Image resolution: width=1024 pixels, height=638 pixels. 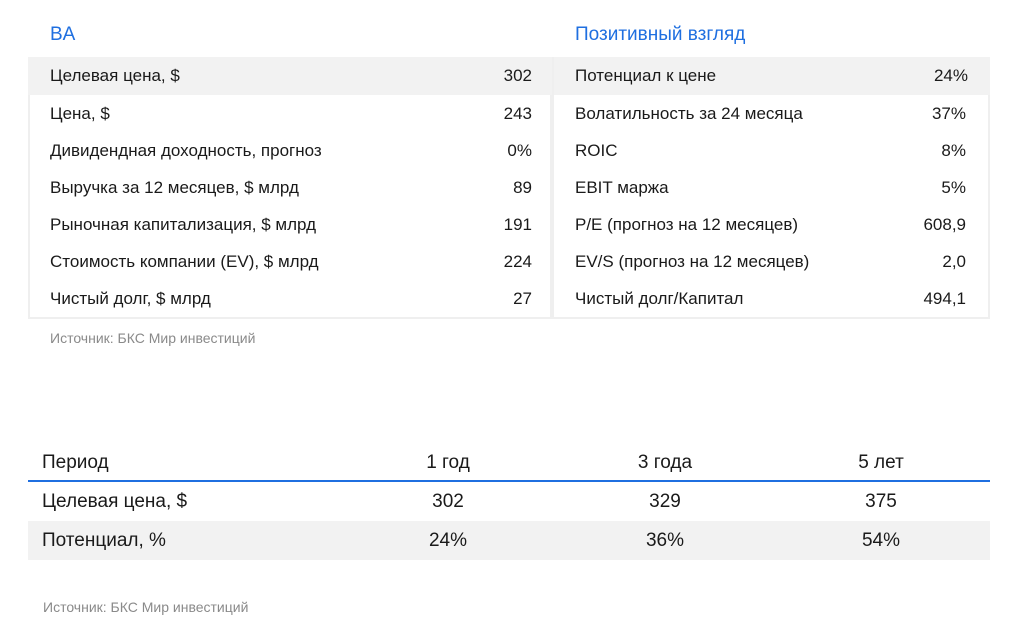 I want to click on stat-label: EV/S (прогноз на 12 месяцев), so click(x=692, y=261).